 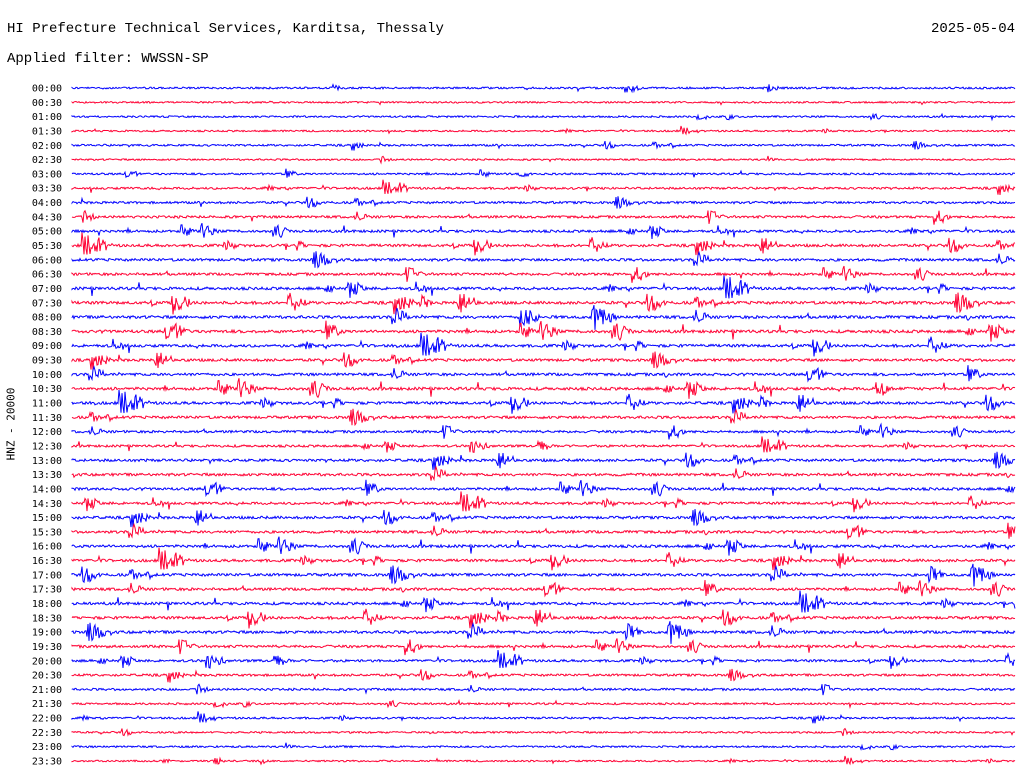 What do you see at coordinates (47, 217) in the screenshot?
I see `row-time-label: 04:30` at bounding box center [47, 217].